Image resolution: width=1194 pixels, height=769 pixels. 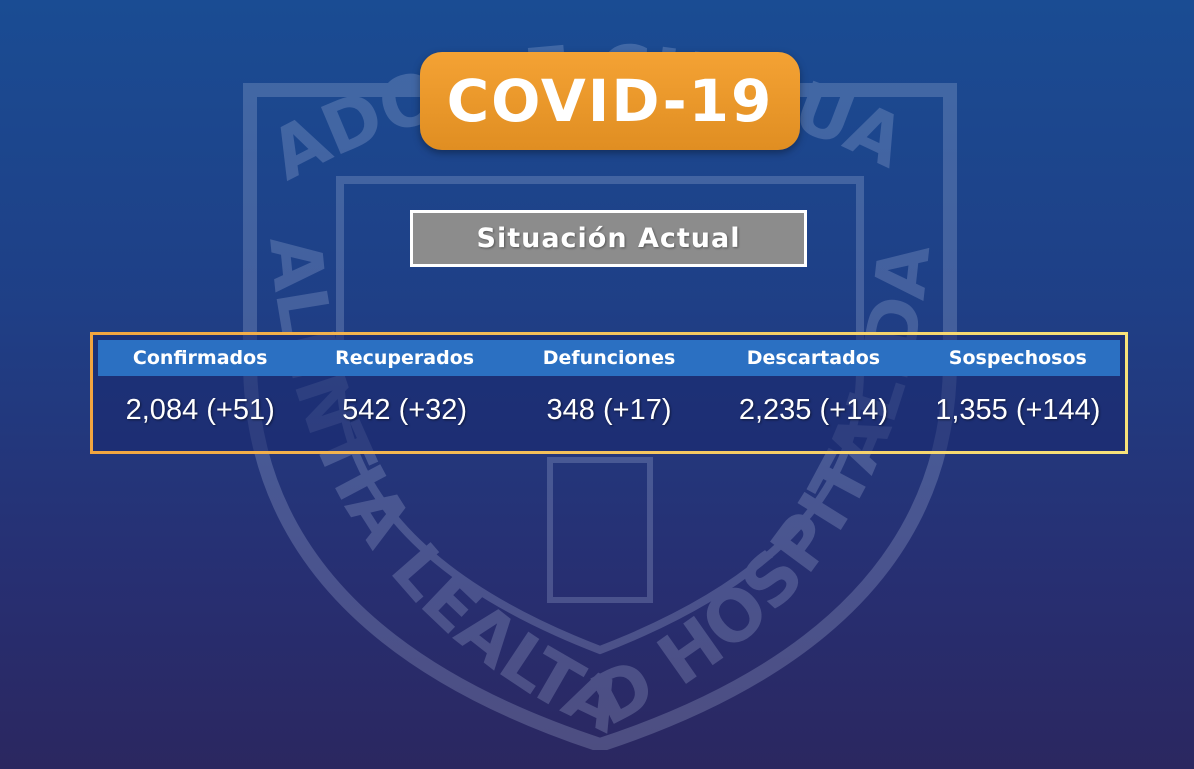 What do you see at coordinates (813, 409) in the screenshot?
I see `value-descartados: 2,235 (+14)` at bounding box center [813, 409].